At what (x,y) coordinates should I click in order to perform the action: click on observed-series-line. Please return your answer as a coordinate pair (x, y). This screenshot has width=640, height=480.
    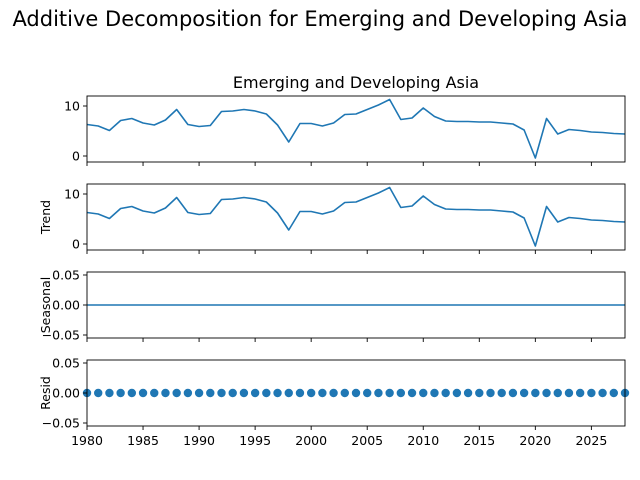
    Looking at the image, I should click on (356, 128).